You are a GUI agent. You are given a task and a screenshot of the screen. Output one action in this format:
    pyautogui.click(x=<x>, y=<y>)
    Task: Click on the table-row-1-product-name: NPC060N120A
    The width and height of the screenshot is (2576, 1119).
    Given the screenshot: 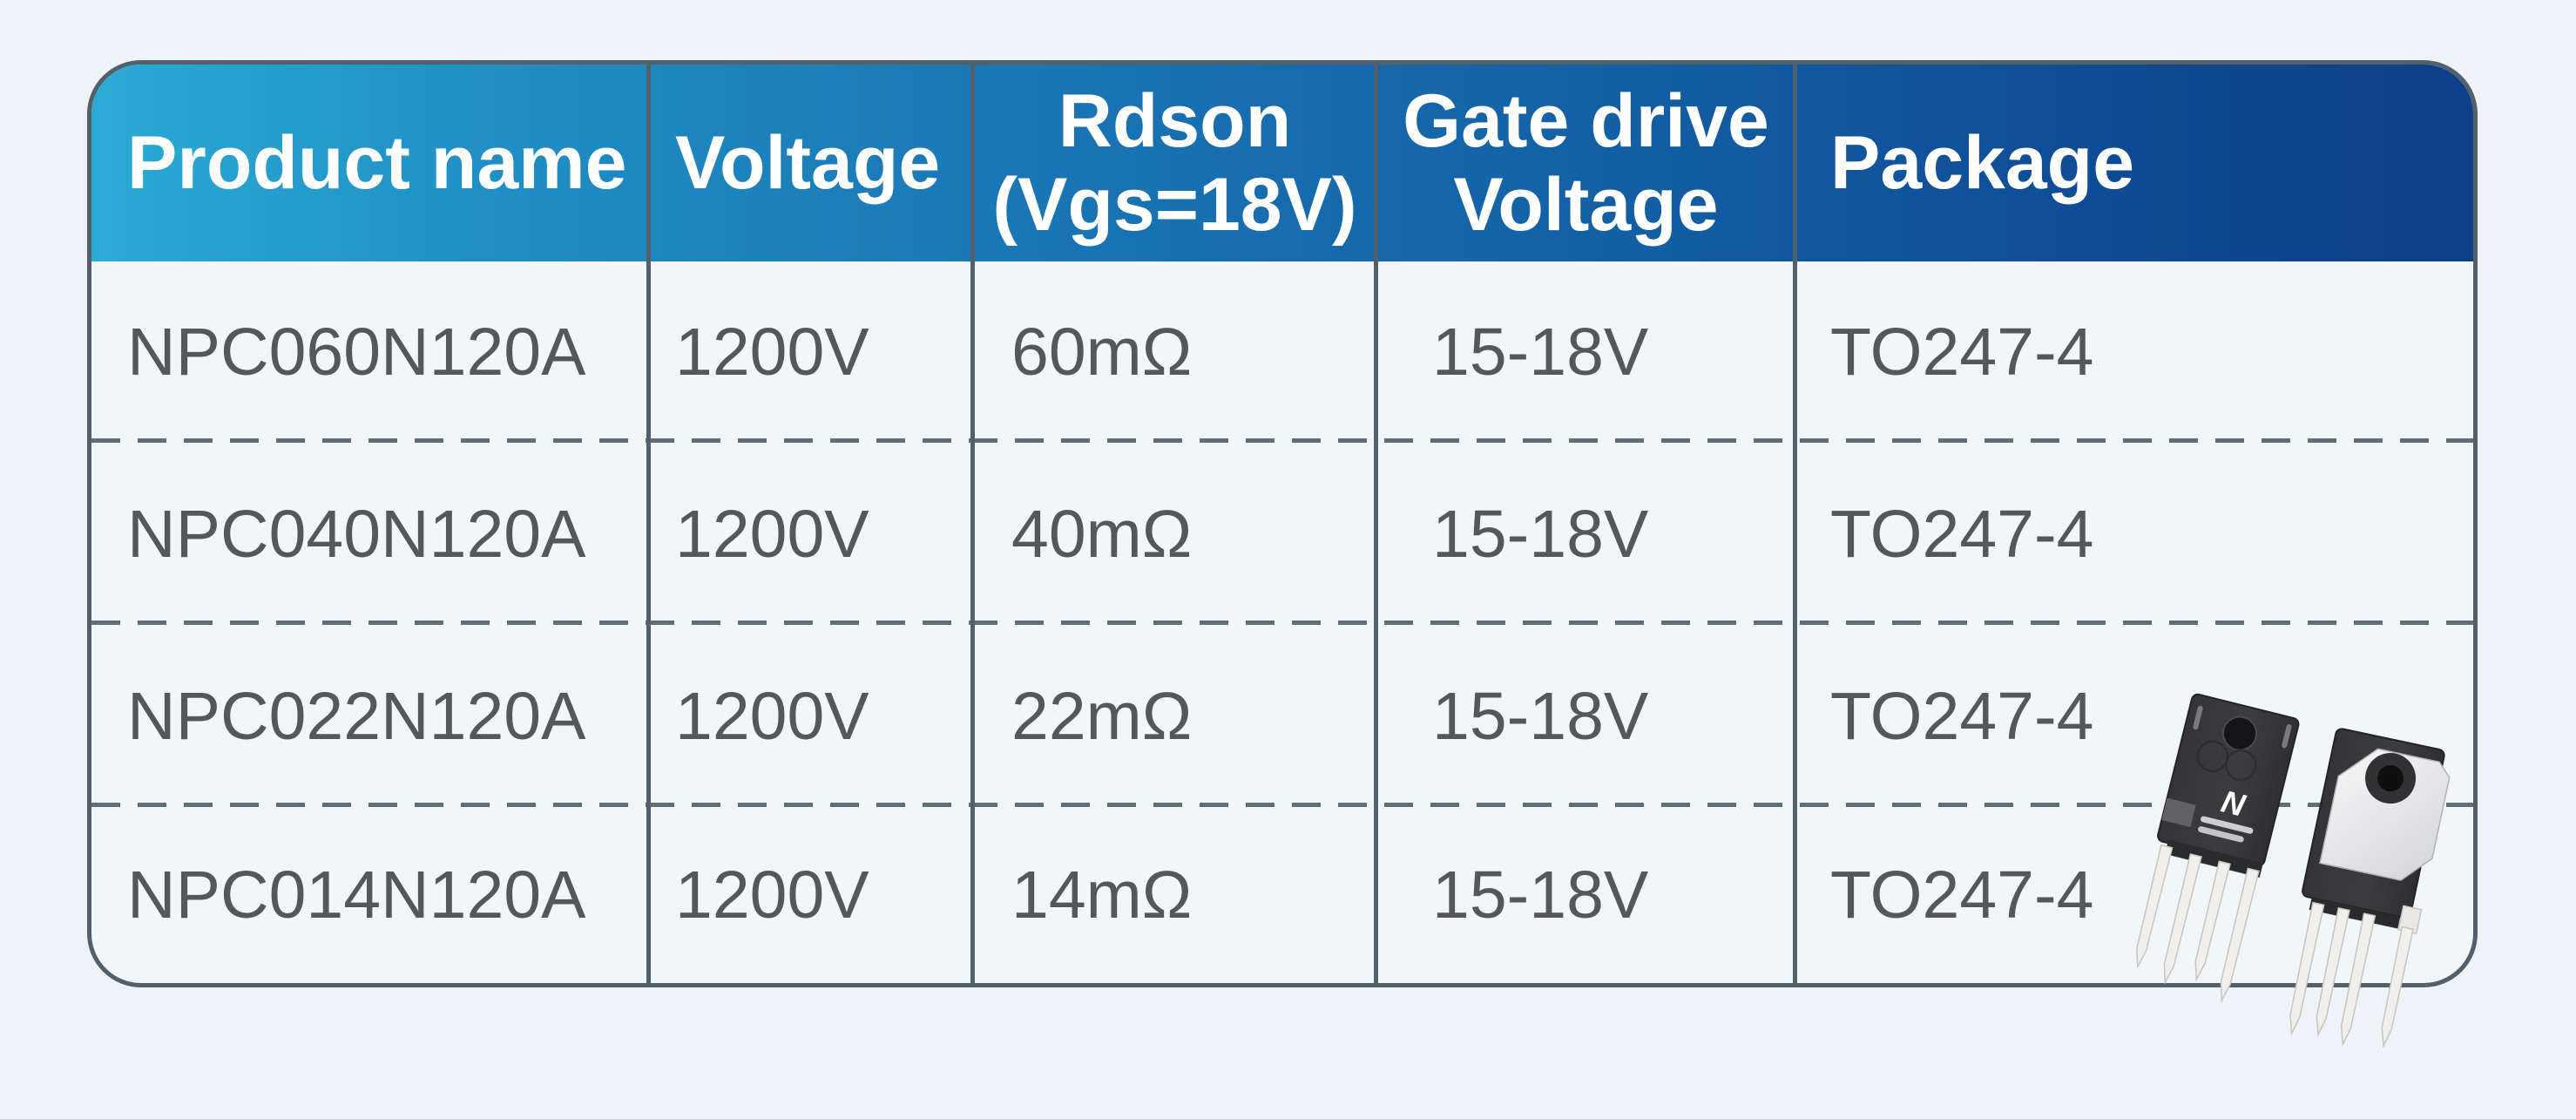 What is the action you would take?
    pyautogui.click(x=356, y=353)
    